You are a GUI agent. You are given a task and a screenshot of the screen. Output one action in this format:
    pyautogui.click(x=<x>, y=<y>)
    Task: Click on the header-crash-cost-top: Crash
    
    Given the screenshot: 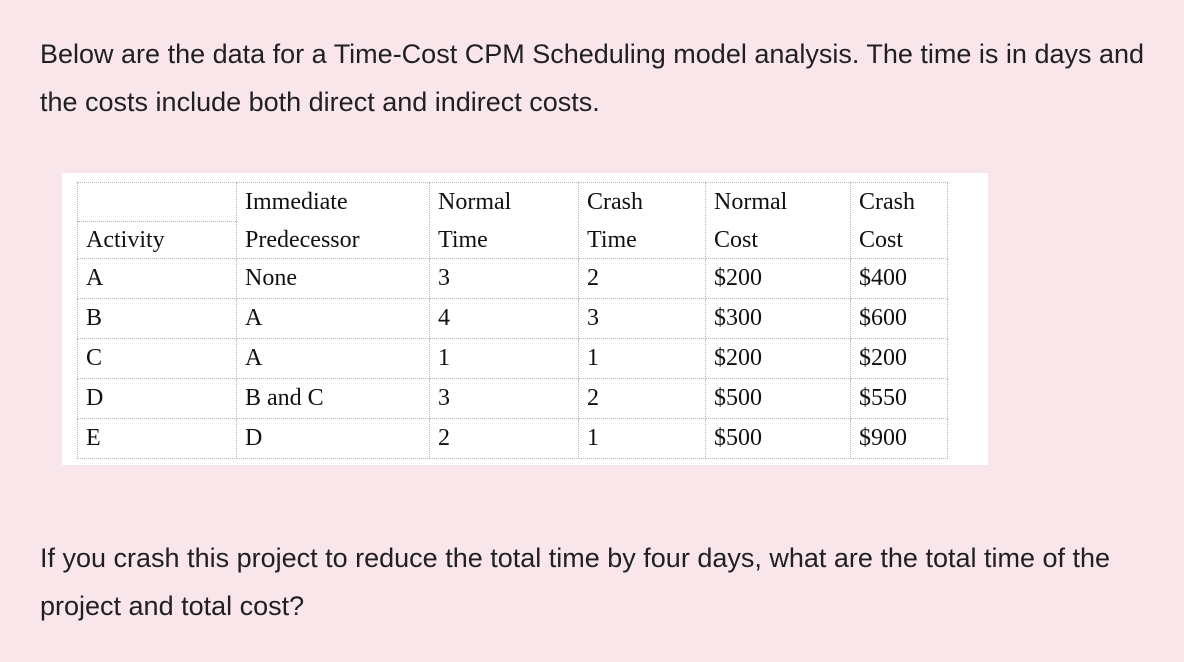 What is the action you would take?
    pyautogui.click(x=899, y=202)
    